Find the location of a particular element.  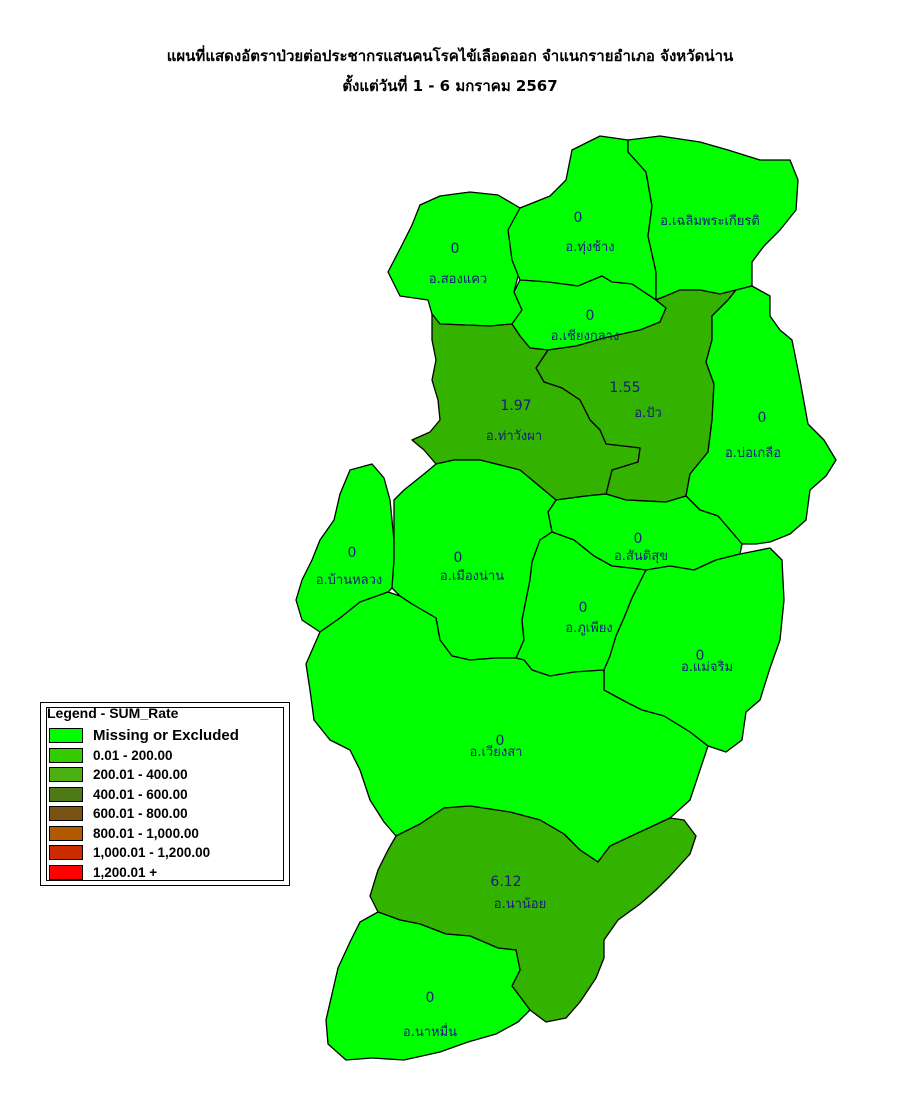

value-thungchang: 0 is located at coordinates (578, 218).